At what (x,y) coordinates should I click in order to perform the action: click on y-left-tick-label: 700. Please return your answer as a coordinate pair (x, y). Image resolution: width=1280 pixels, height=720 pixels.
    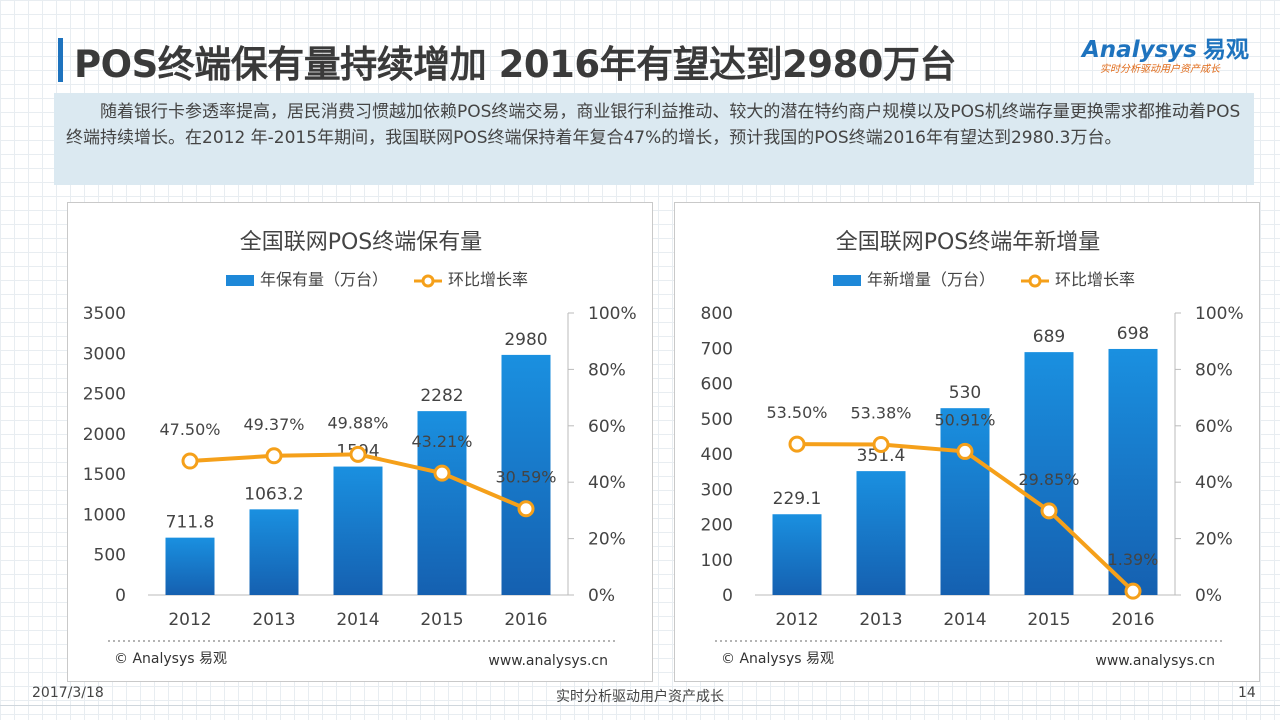
    Looking at the image, I should click on (717, 349).